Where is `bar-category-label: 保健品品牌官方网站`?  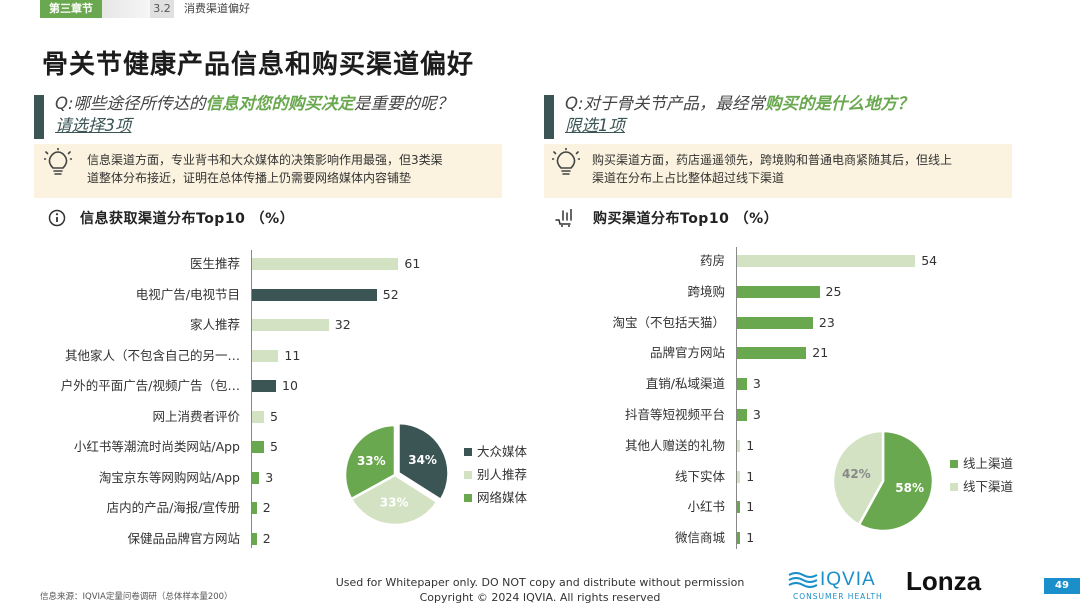
bar-category-label: 保健品品牌官方网站 is located at coordinates (183, 538).